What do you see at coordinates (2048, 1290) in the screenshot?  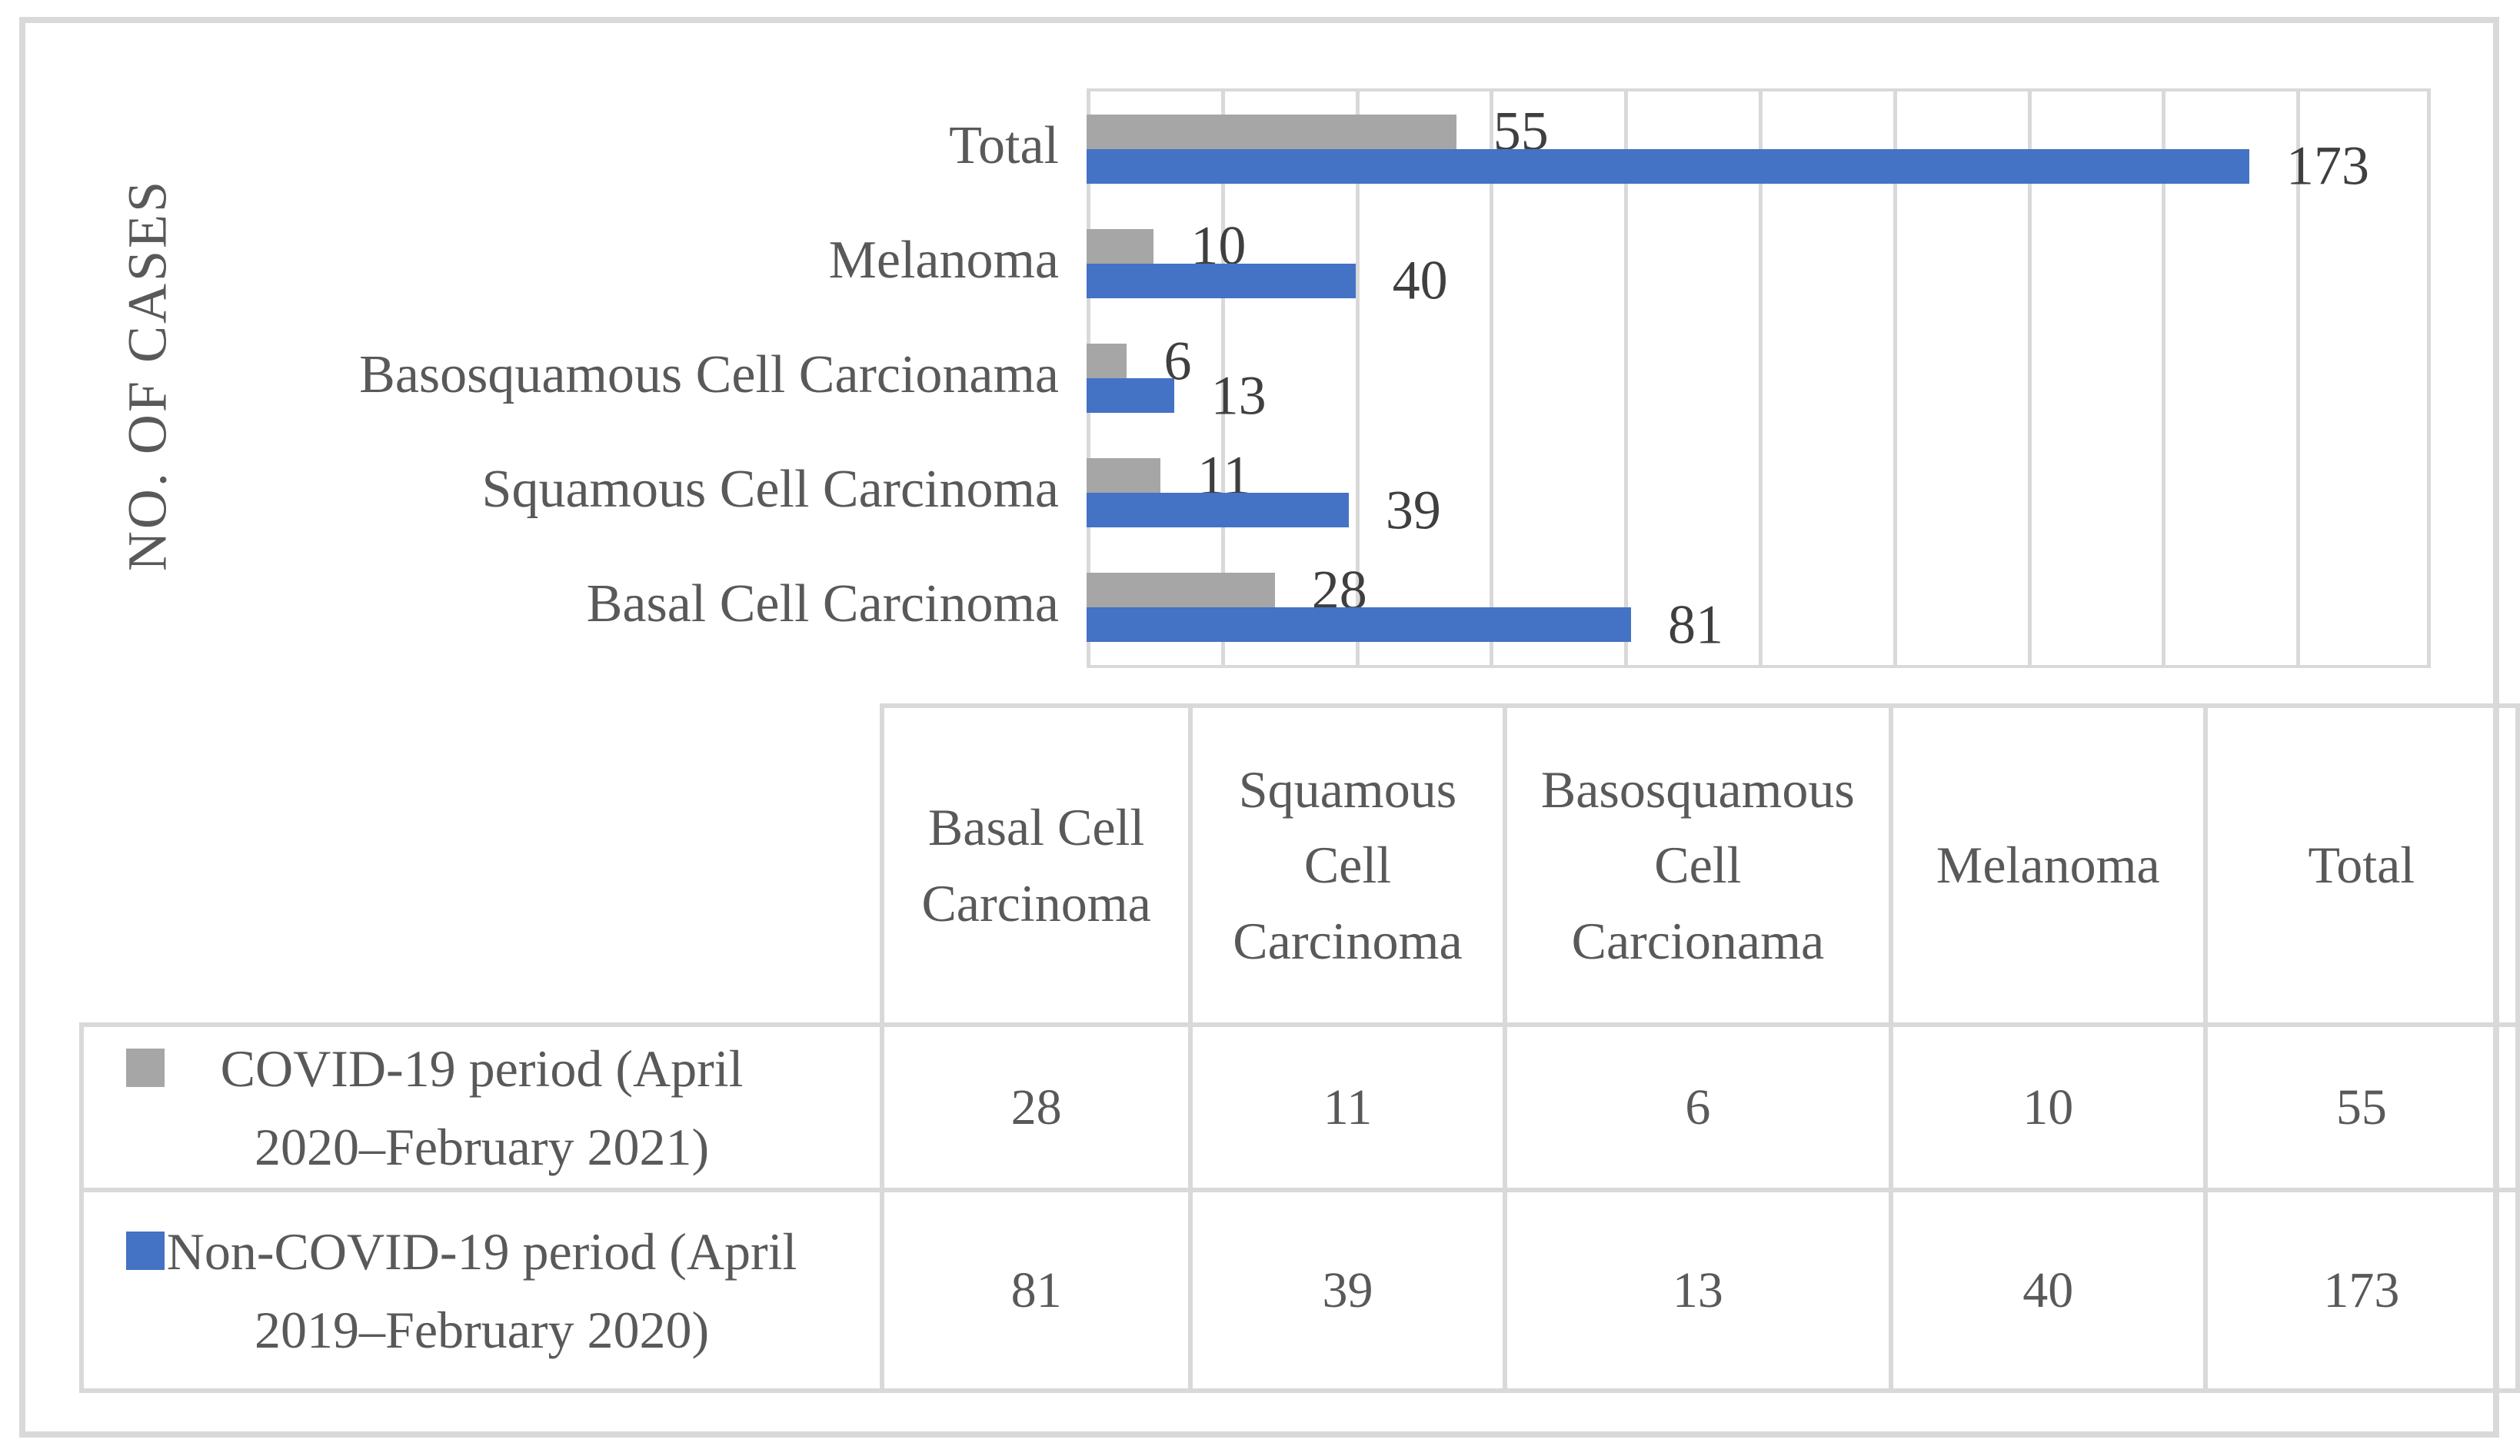 I see `table-value-cell: 40` at bounding box center [2048, 1290].